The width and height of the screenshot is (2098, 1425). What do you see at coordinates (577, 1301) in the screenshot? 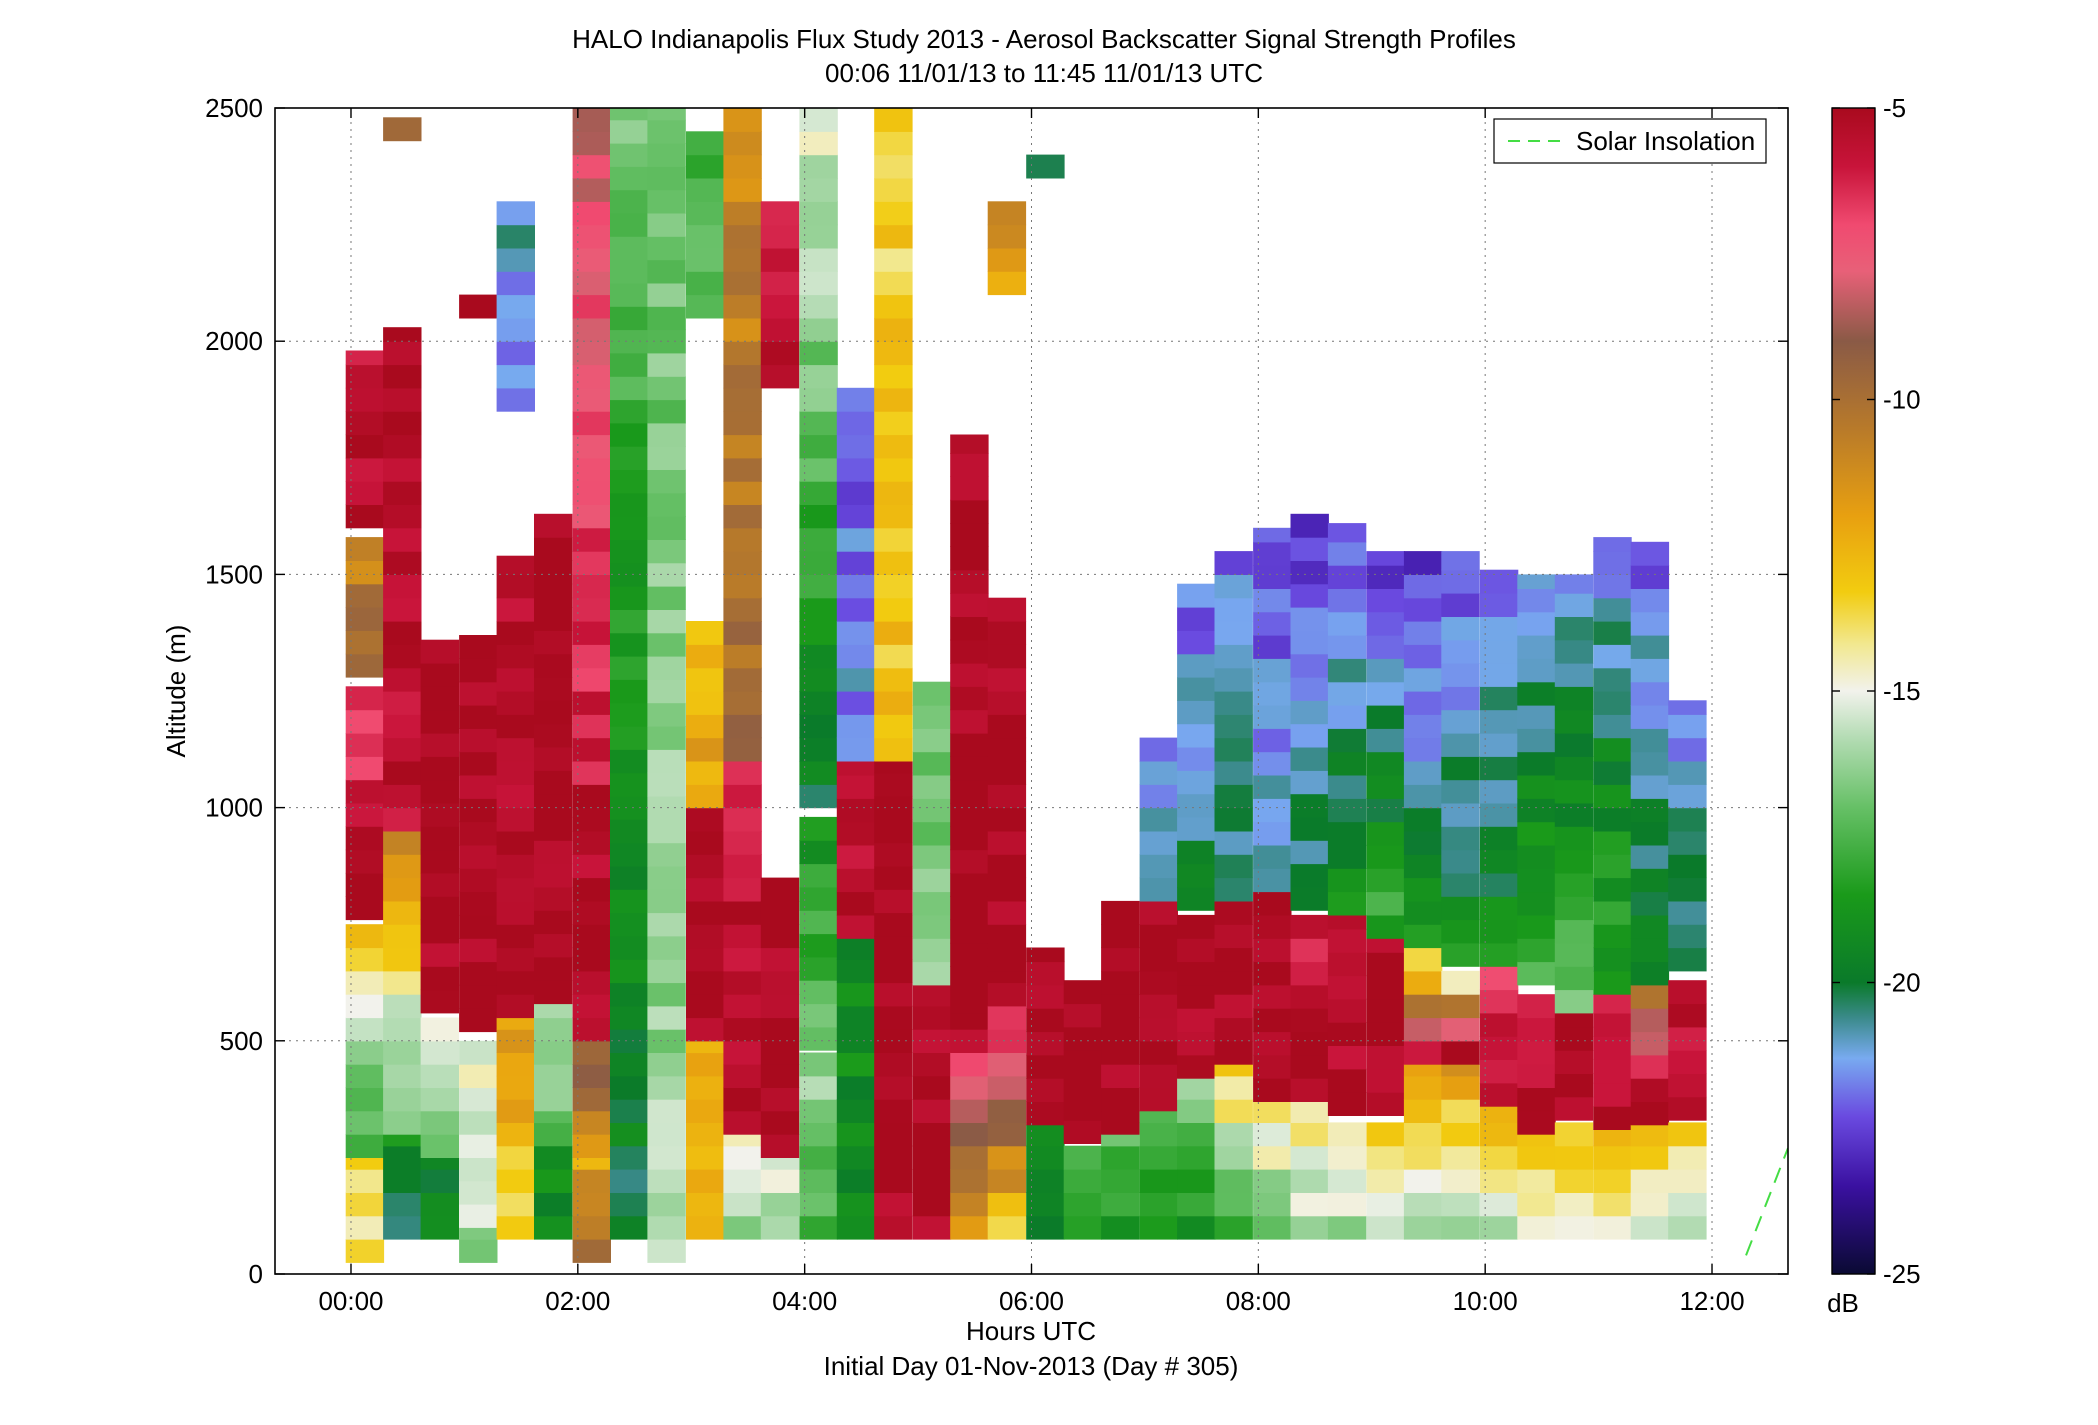
I see `x-tick-label: 02:00` at bounding box center [577, 1301].